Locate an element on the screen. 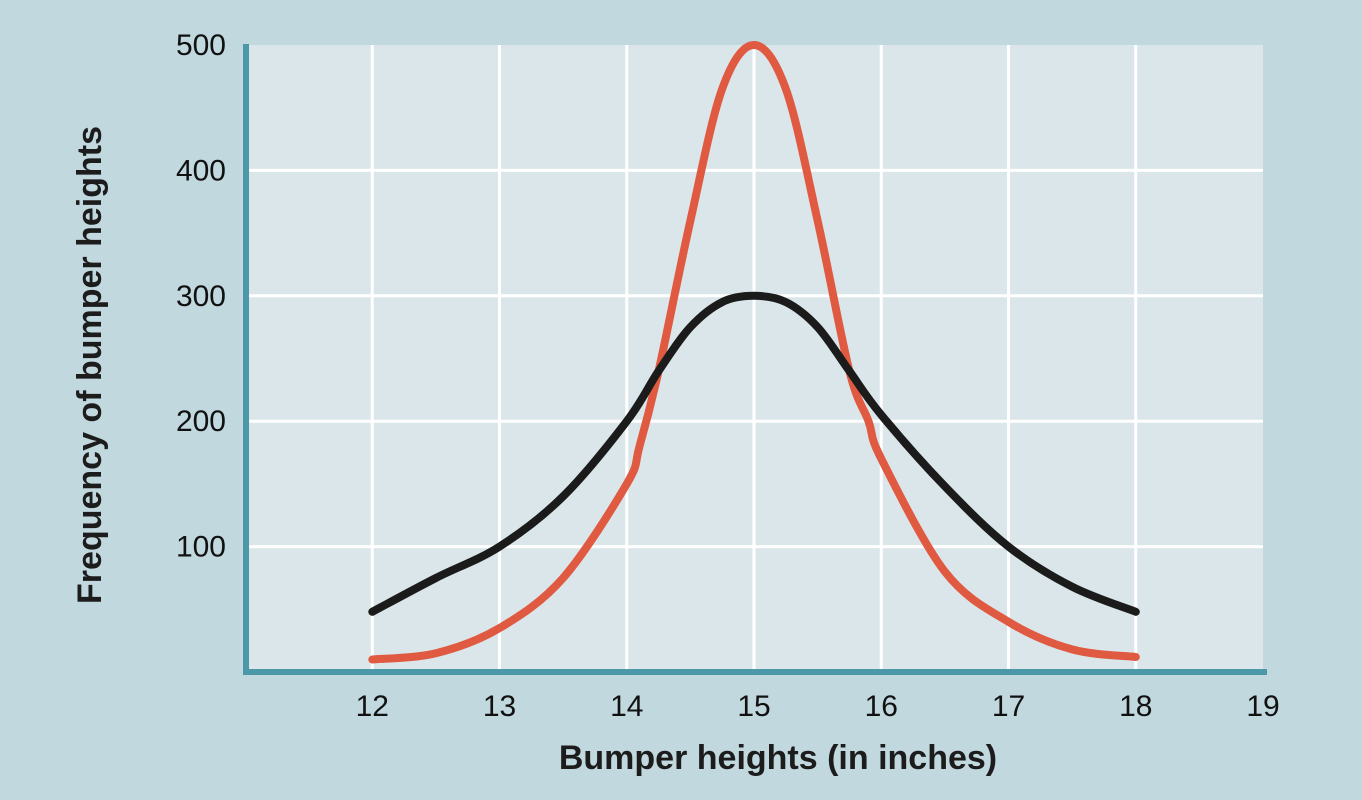  x-tick-label-5: 17 is located at coordinates (1008, 706).